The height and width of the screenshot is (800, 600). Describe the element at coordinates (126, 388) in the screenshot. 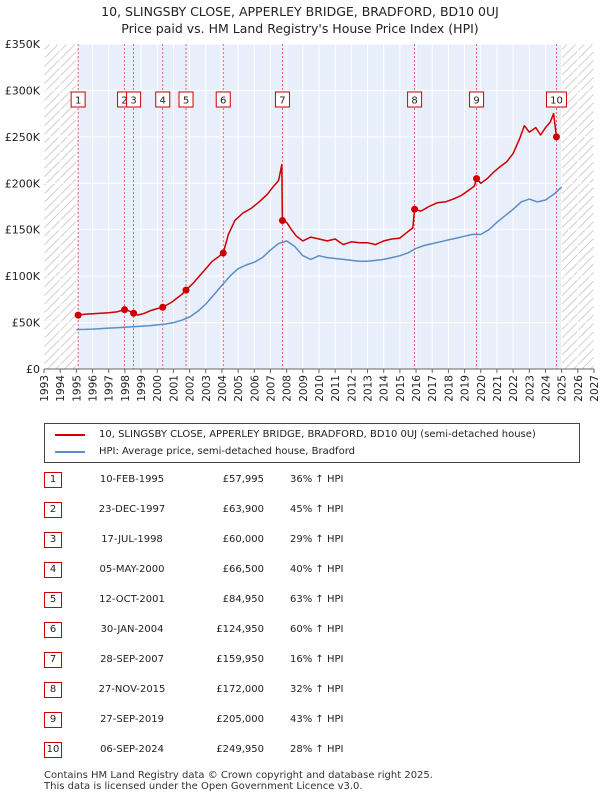

I see `x-tick-label: 1998` at that location.